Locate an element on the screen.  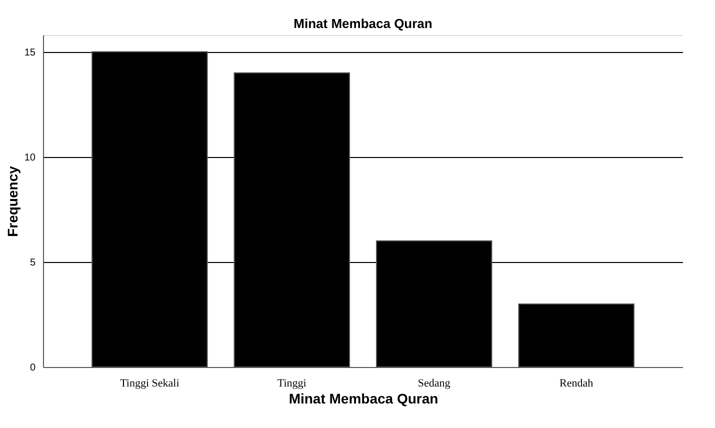
x-tick-label: Sedang is located at coordinates (434, 384).